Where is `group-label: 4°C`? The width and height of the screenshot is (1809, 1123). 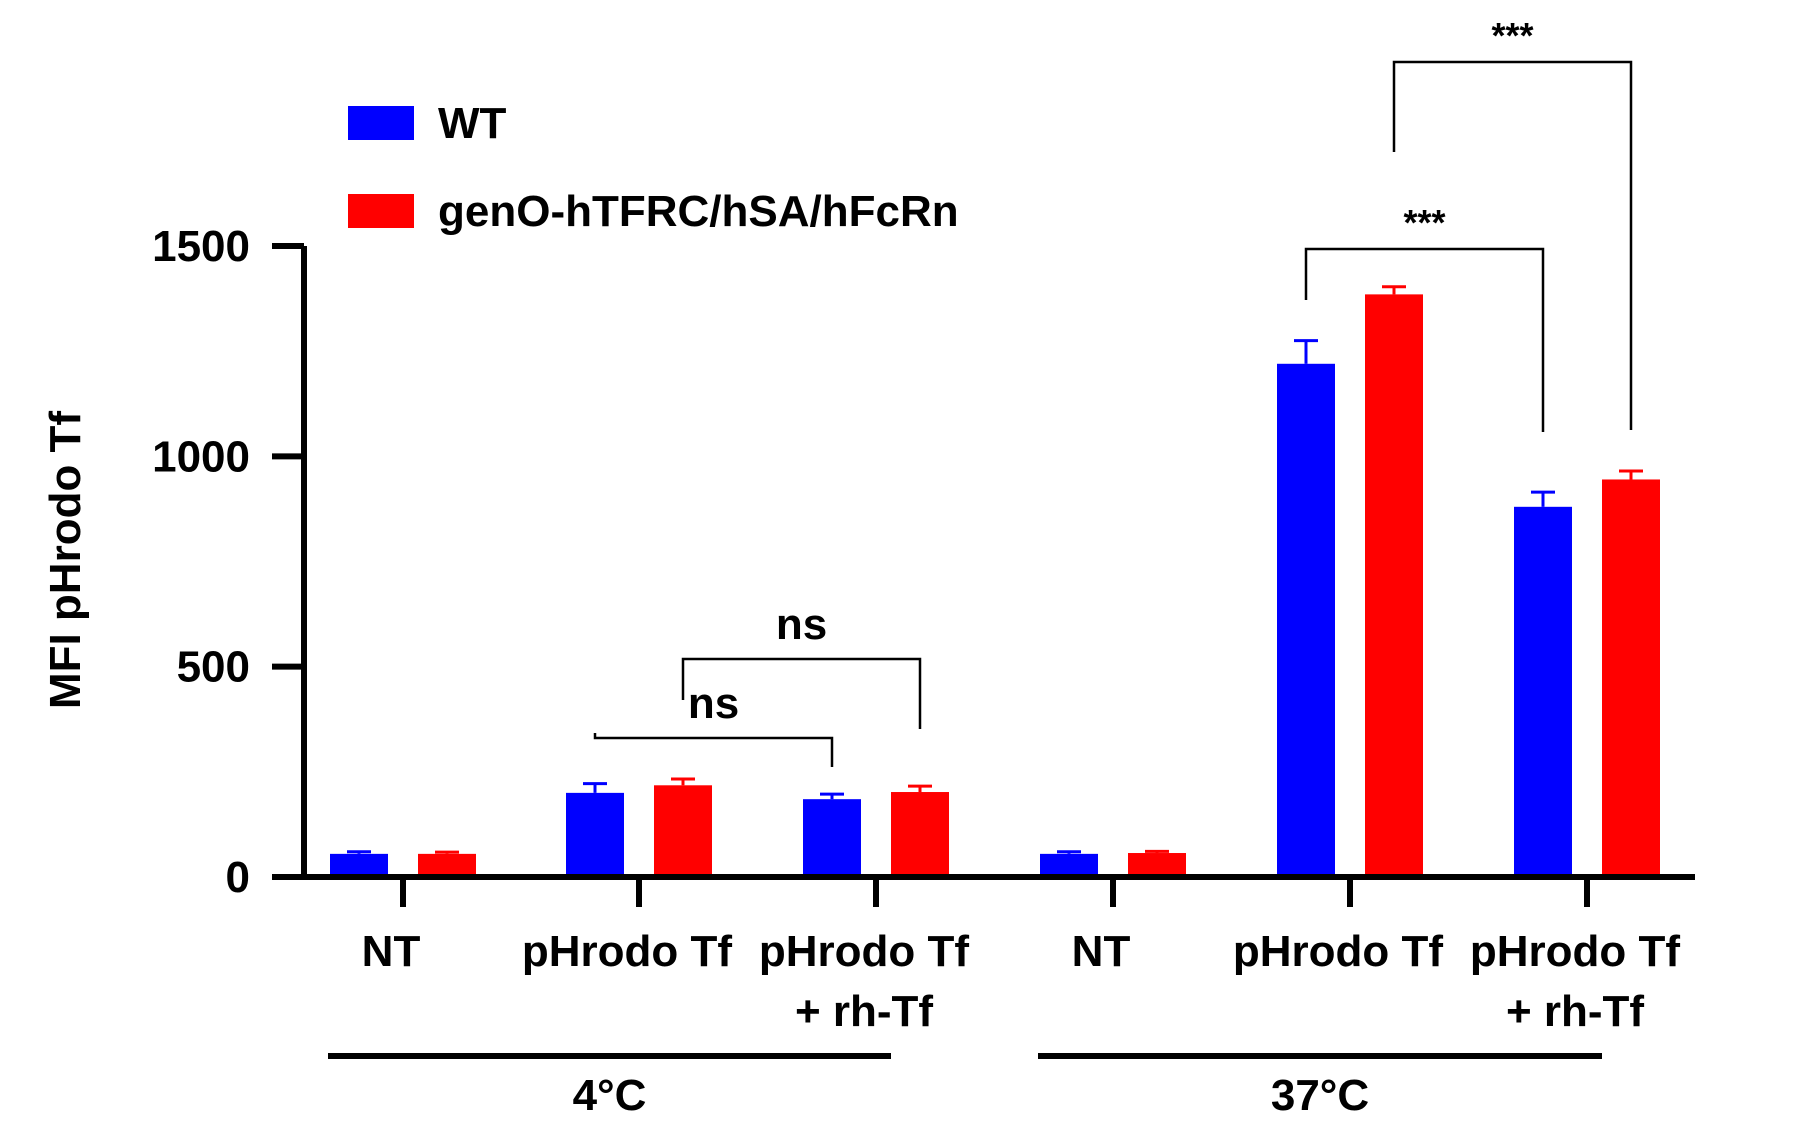
group-label: 4°C is located at coordinates (610, 1095).